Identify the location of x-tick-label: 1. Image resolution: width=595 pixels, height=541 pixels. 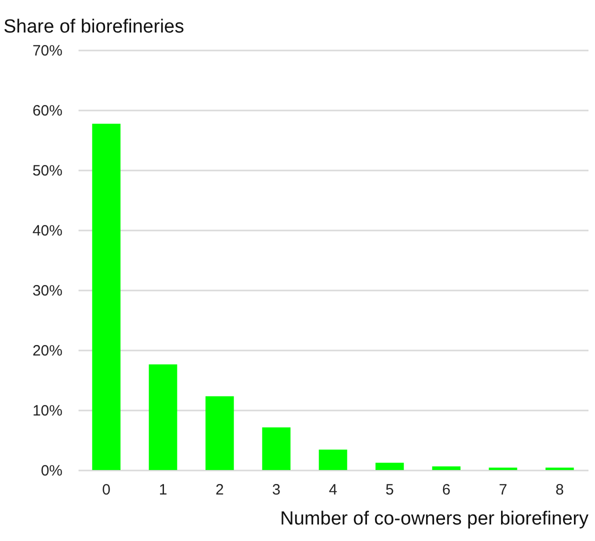
(163, 490).